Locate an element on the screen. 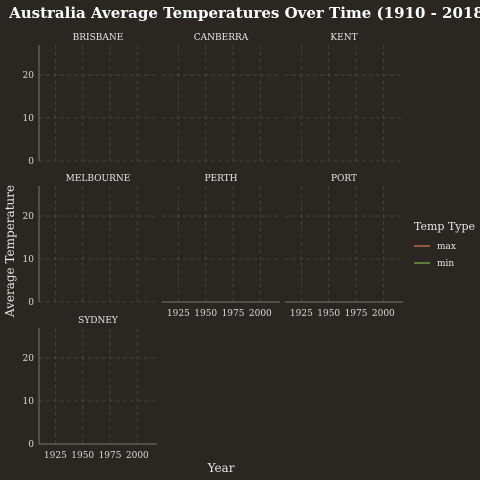 The image size is (480, 480). panel-strip-label: PERTH is located at coordinates (220, 179).